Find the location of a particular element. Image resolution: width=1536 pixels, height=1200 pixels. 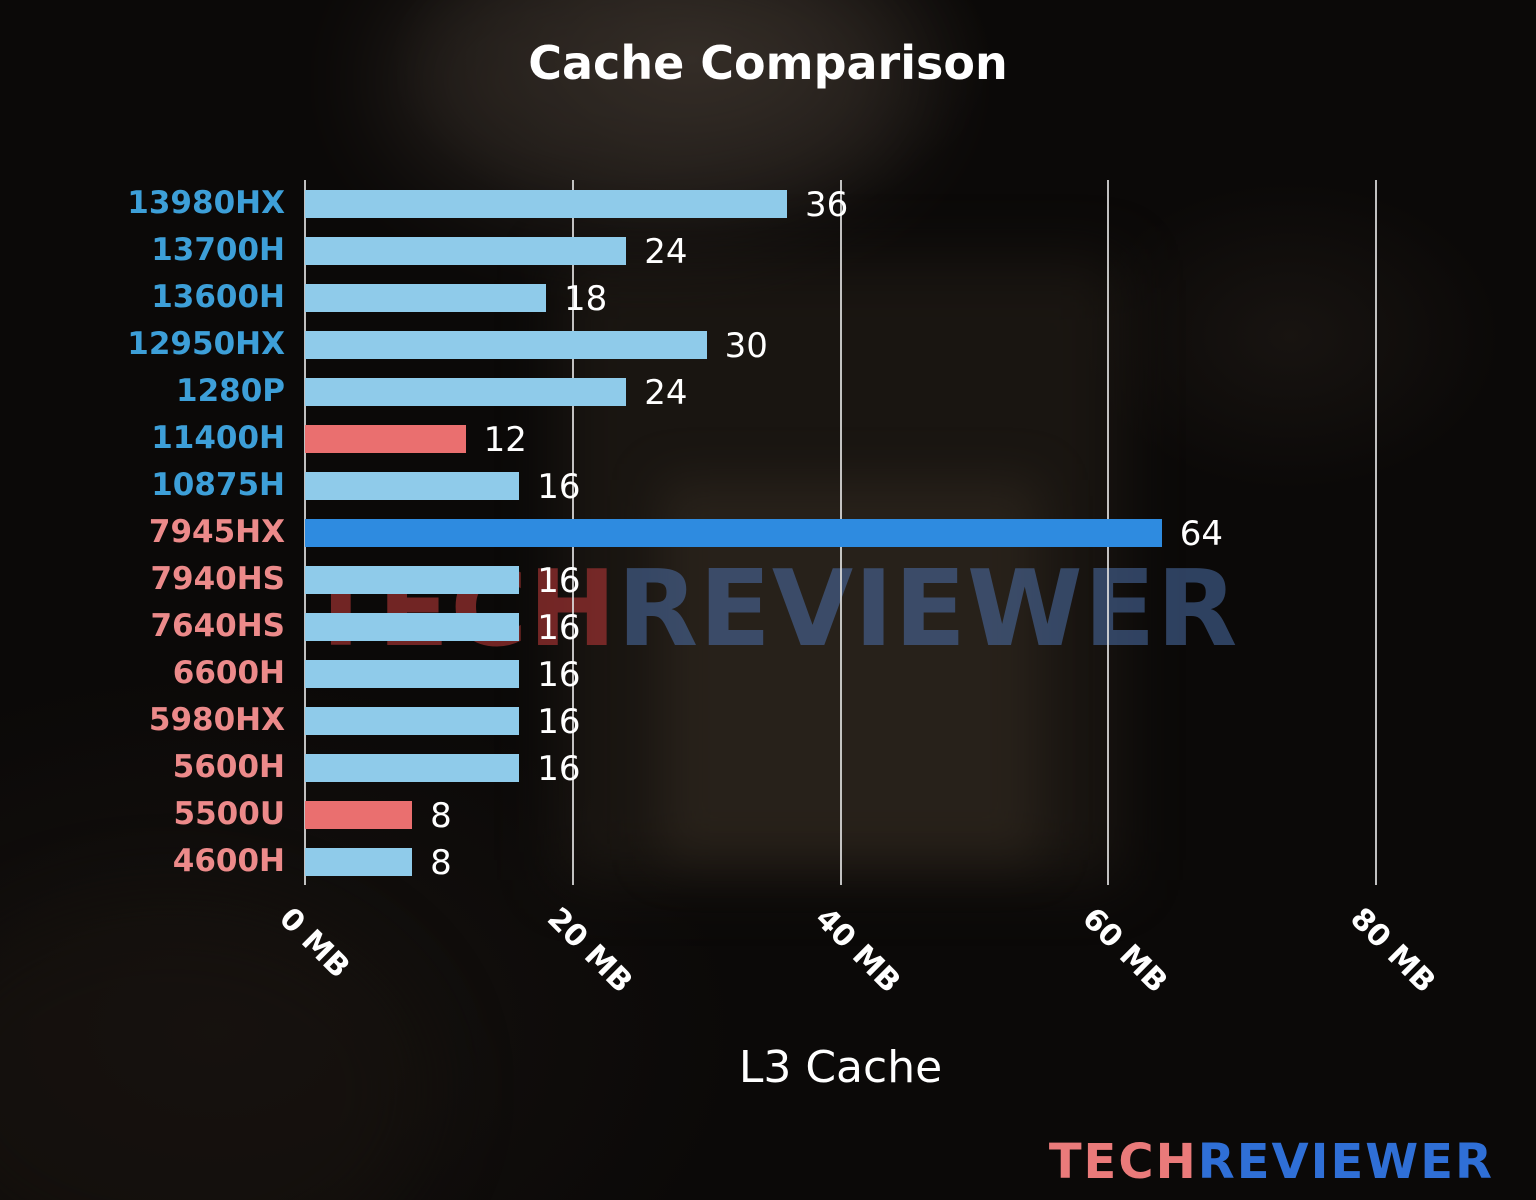

bar-7640HS is located at coordinates (412, 626).